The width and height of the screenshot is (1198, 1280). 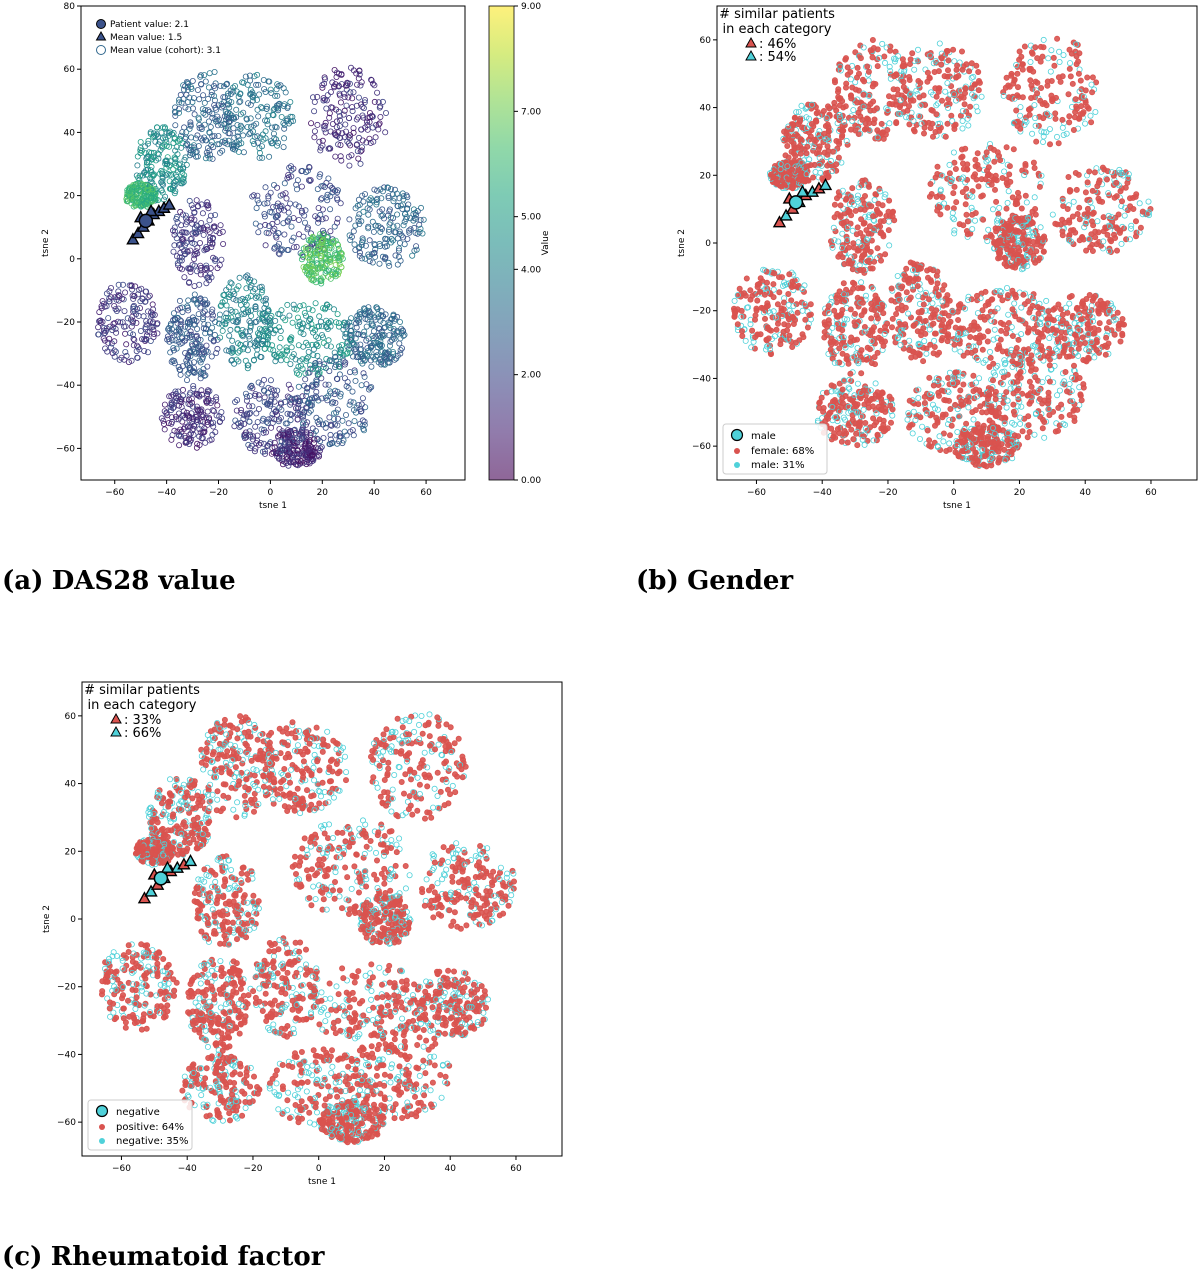 What do you see at coordinates (701, 312) in the screenshot?
I see `y-tick-label: −20` at bounding box center [701, 312].